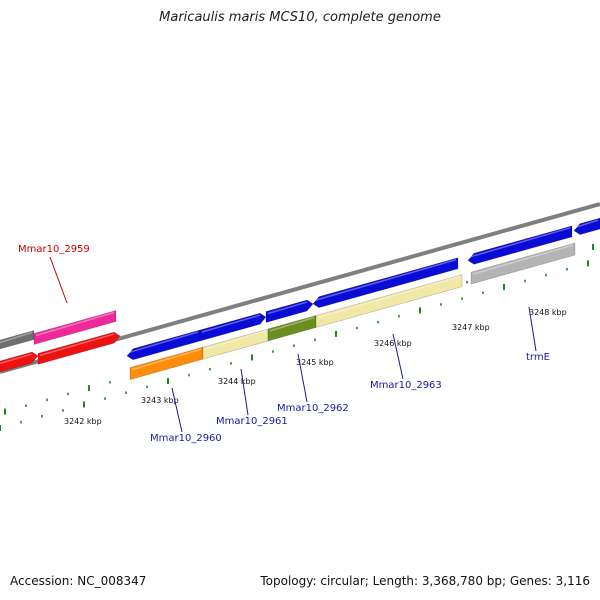 This screenshot has height=600, width=600. I want to click on gene-block-red-left-highlight, so click(16, 359).